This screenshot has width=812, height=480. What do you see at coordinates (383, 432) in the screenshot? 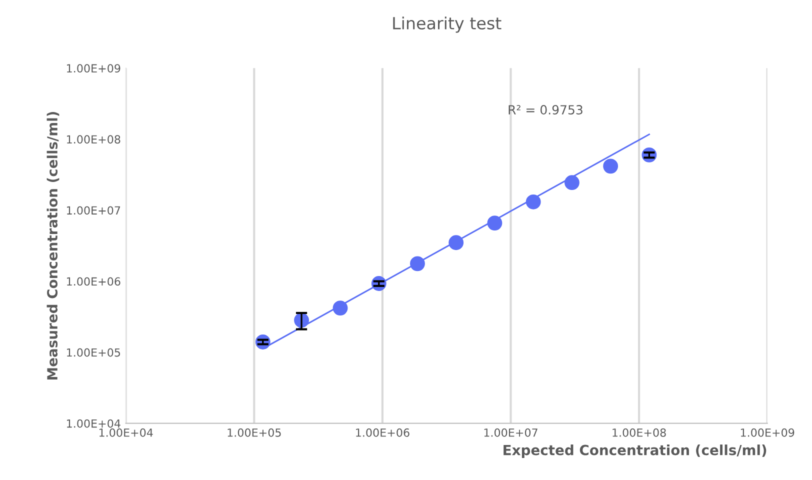
I see `x-tick-label: 1.00E+06` at bounding box center [383, 432].